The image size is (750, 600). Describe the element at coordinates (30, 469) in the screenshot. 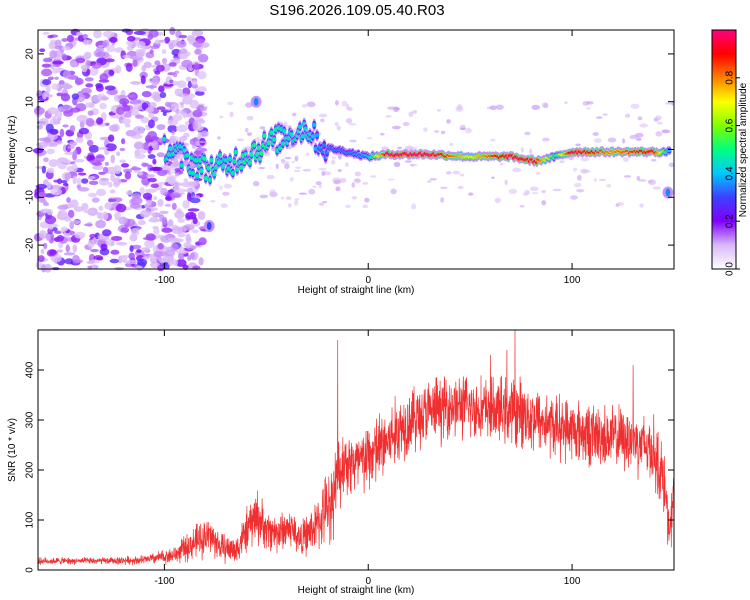

I see `snr-ytick-label: 200` at that location.